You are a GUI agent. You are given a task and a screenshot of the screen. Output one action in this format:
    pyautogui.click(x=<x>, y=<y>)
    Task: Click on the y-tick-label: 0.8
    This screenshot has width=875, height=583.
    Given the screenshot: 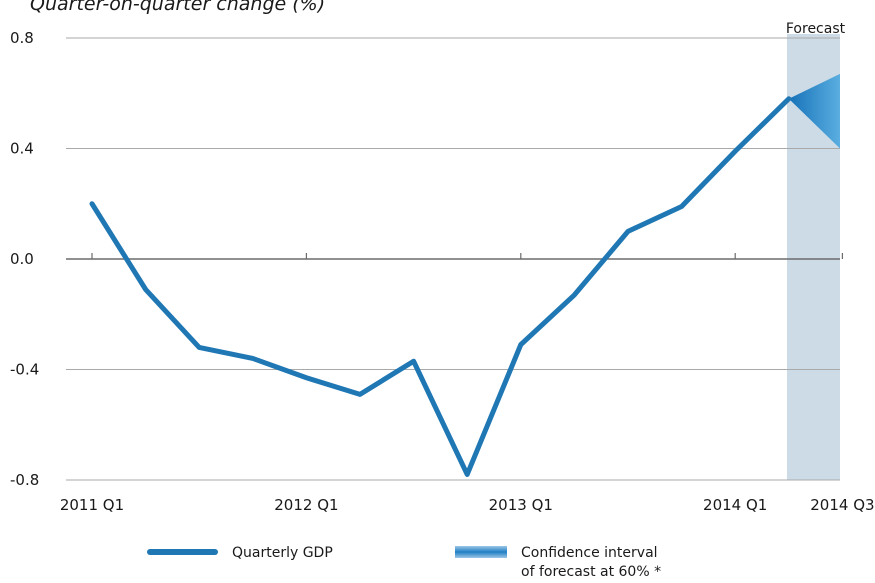 What is the action you would take?
    pyautogui.click(x=22, y=38)
    